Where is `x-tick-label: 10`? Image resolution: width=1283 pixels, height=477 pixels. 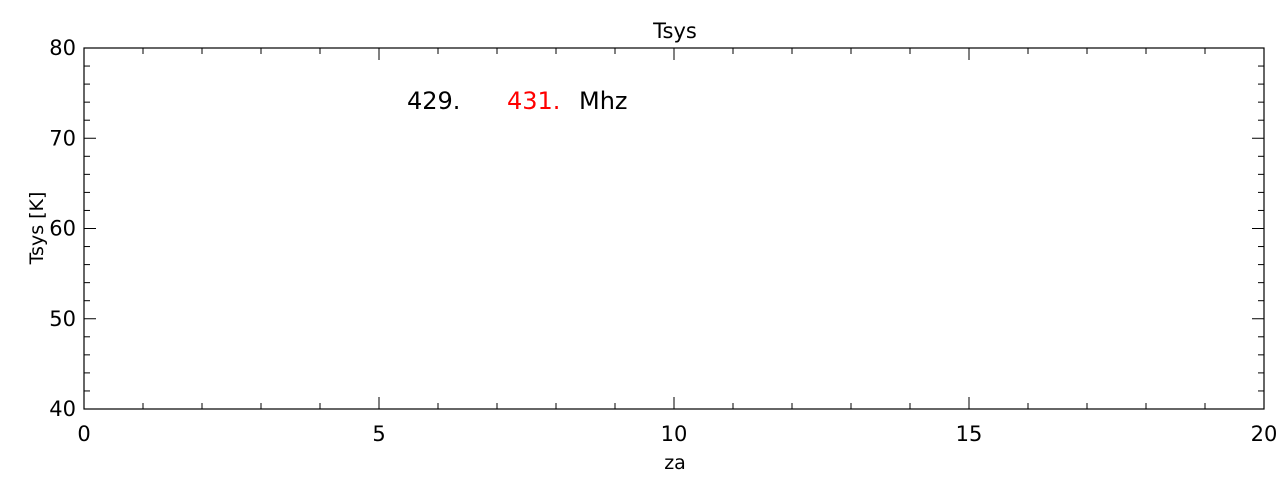 x-tick-label: 10 is located at coordinates (674, 434).